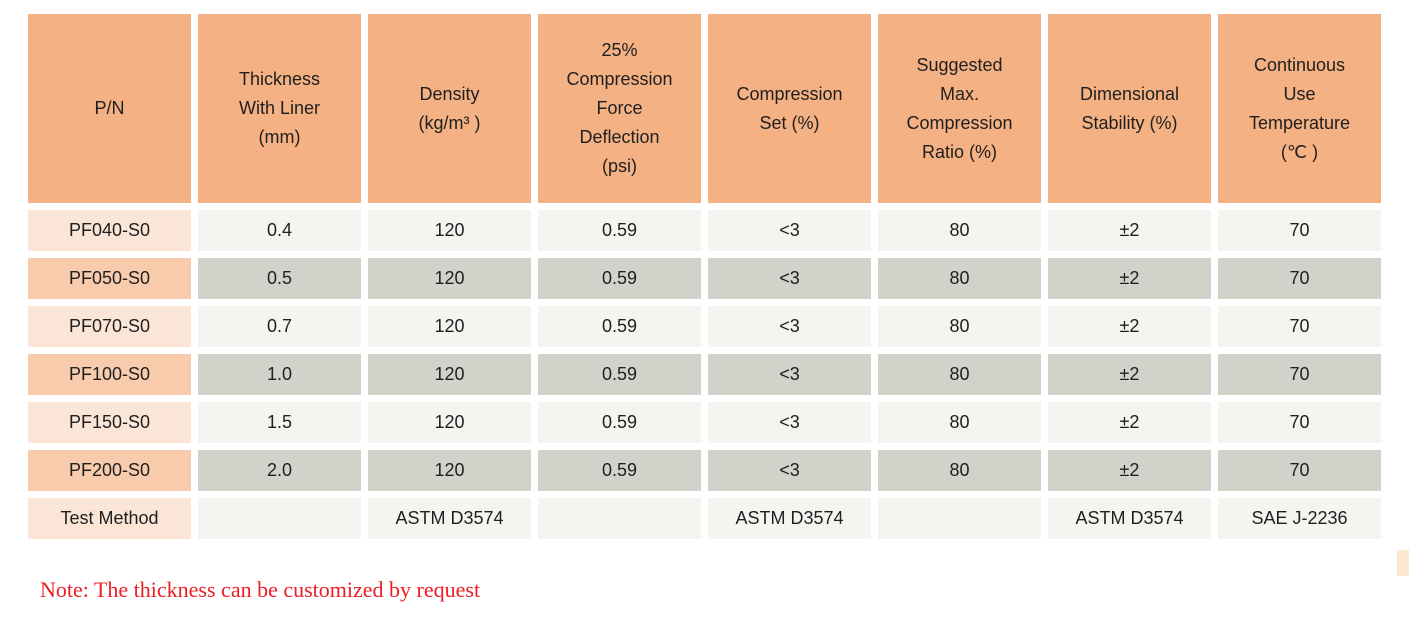 This screenshot has height=620, width=1409. What do you see at coordinates (449, 518) in the screenshot?
I see `cell-density-test-method: ASTM D3574` at bounding box center [449, 518].